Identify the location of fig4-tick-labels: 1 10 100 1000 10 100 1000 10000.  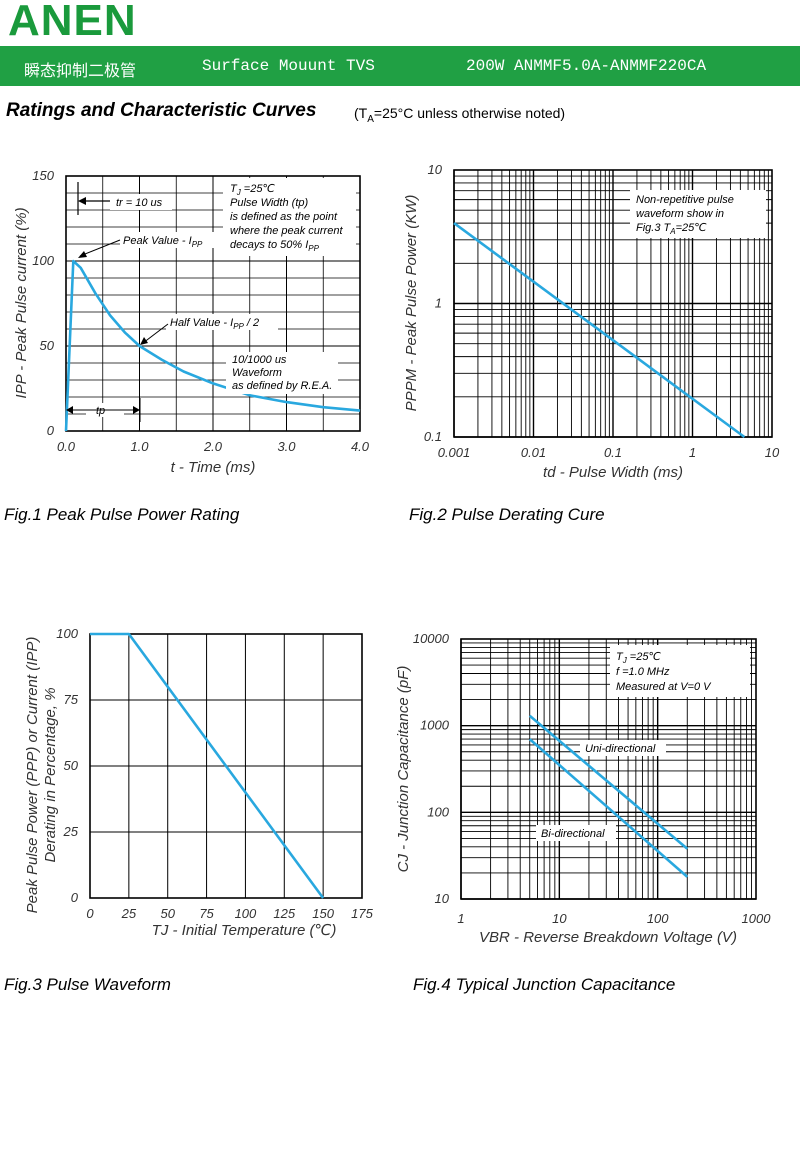
(592, 778).